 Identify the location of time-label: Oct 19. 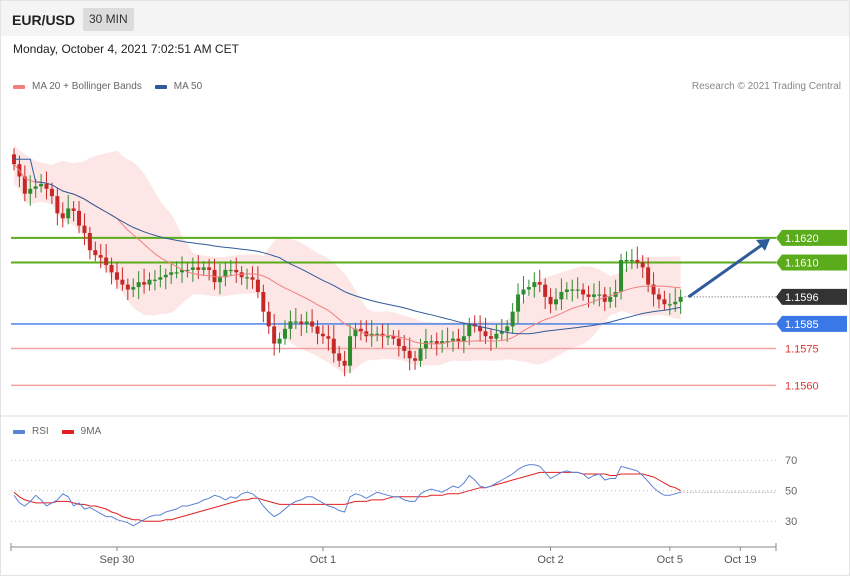
(740, 560).